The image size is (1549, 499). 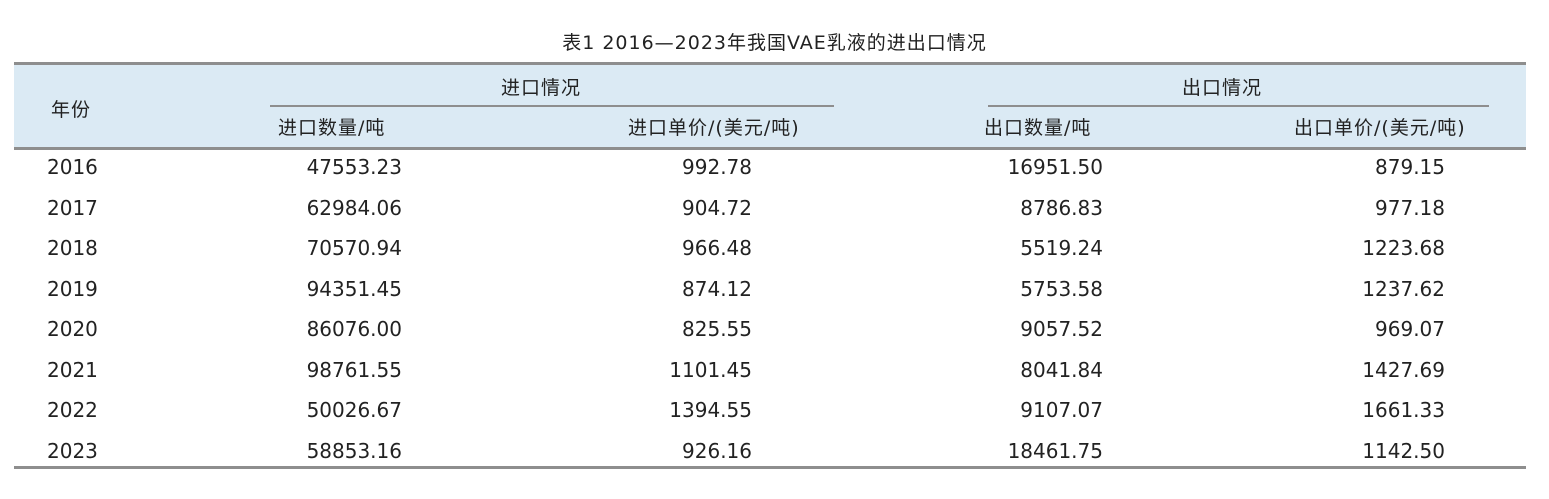 What do you see at coordinates (714, 128) in the screenshot?
I see `header-import-price: 进口单价/(美元/吨)` at bounding box center [714, 128].